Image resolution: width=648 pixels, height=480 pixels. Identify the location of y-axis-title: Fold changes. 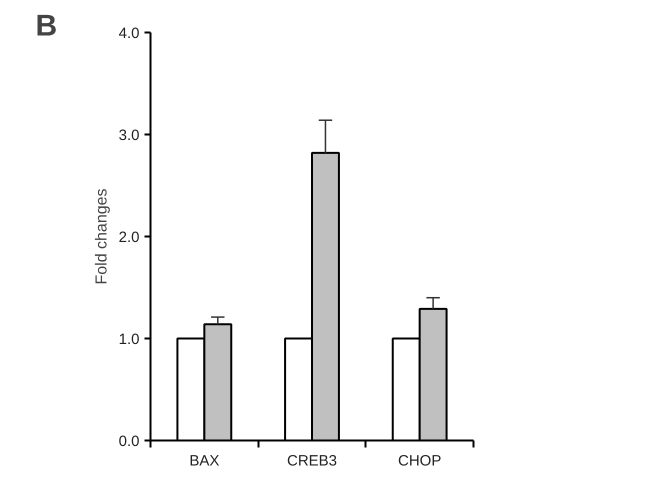
(102, 236).